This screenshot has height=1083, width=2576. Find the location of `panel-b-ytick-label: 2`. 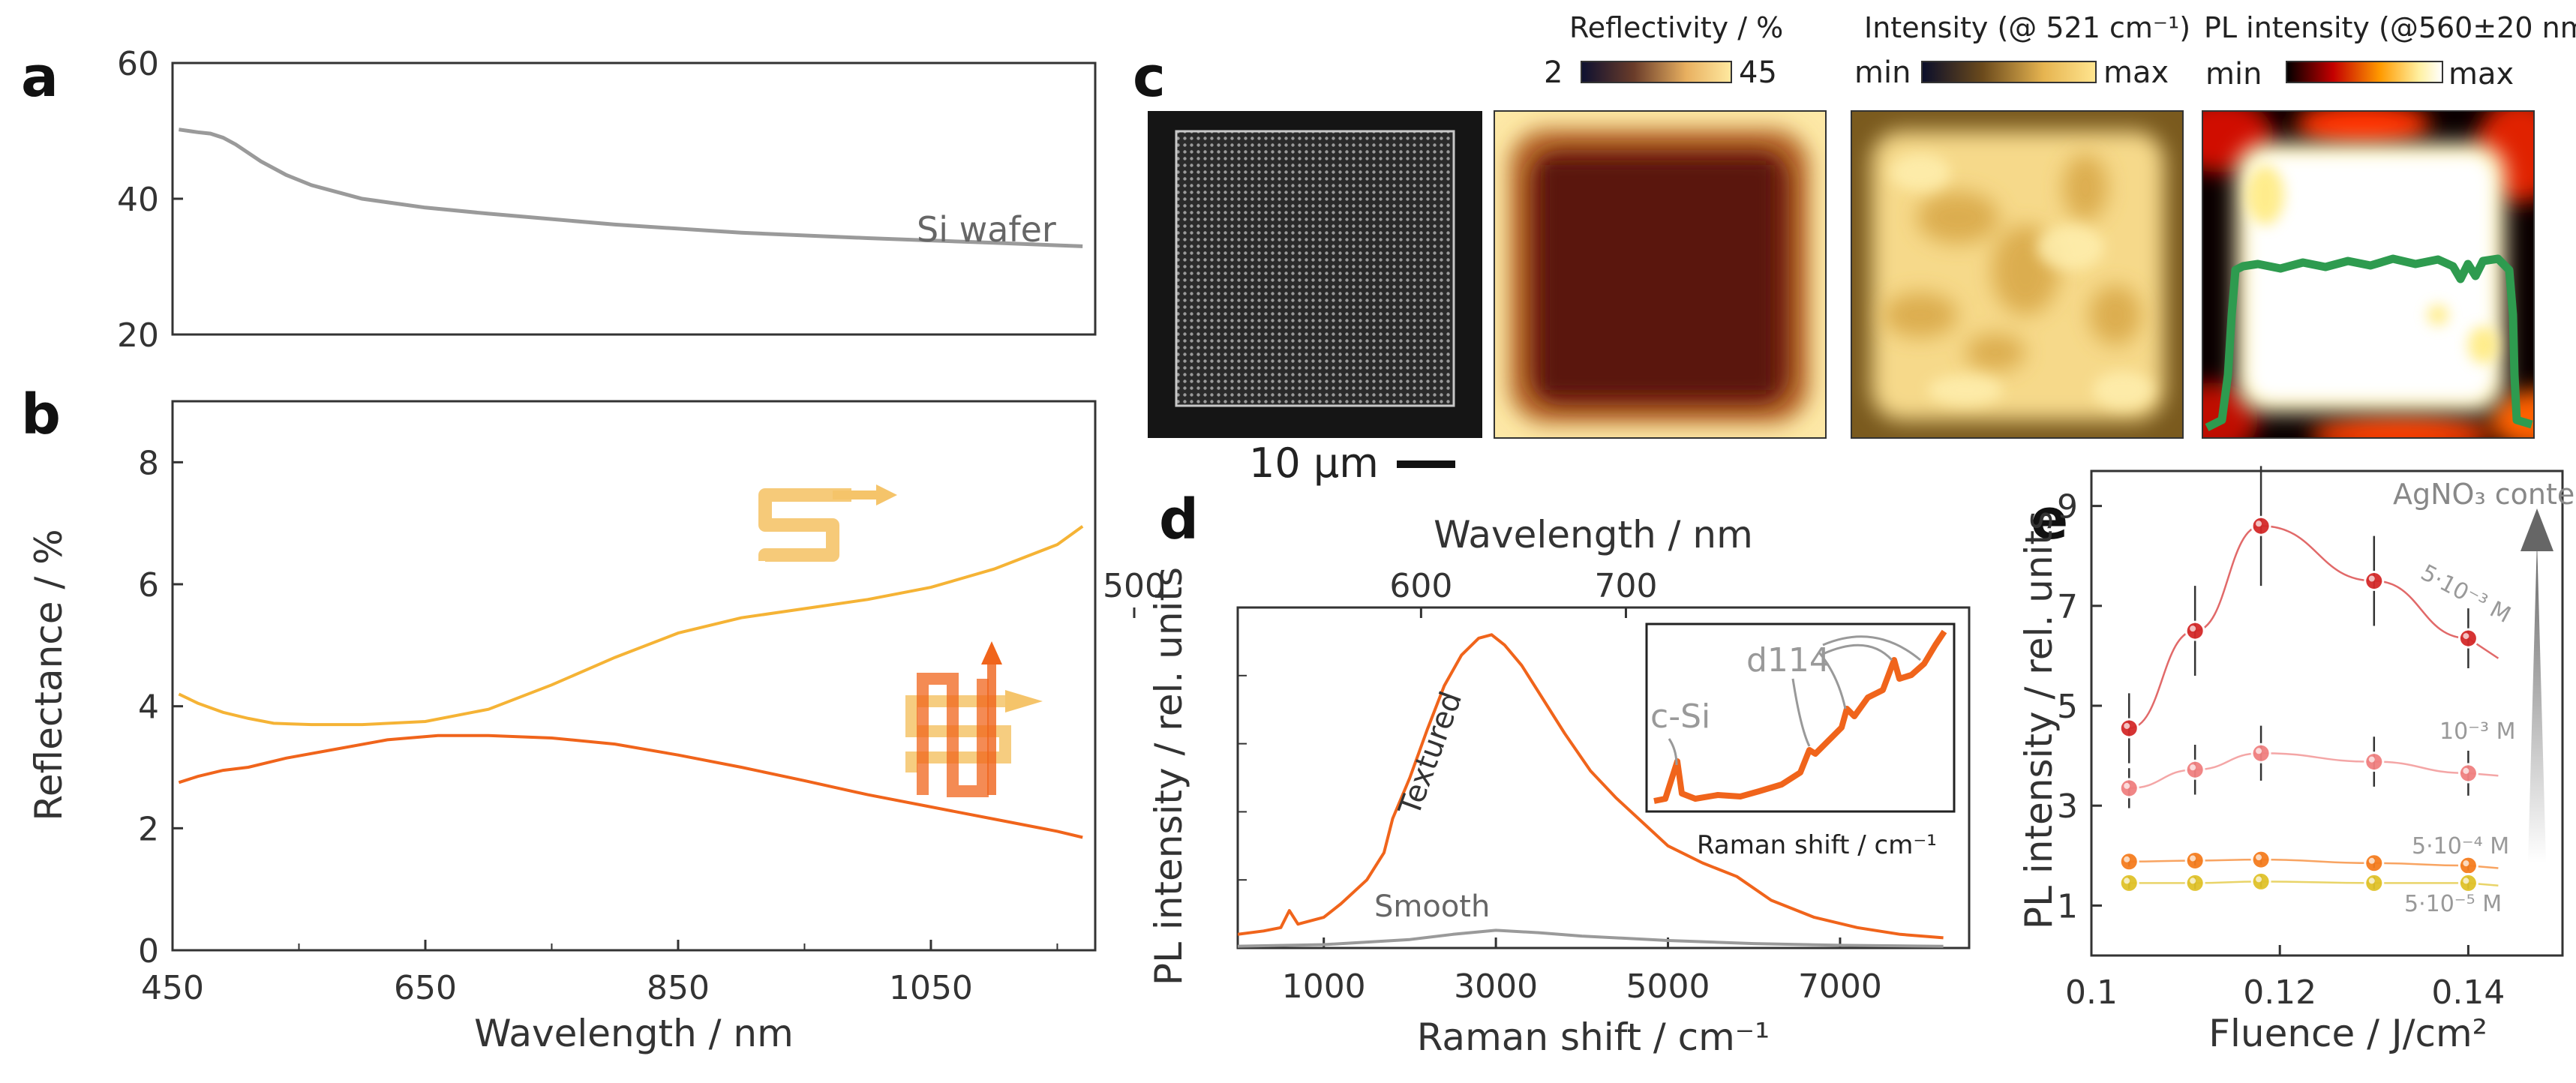

panel-b-ytick-label: 2 is located at coordinates (148, 829).